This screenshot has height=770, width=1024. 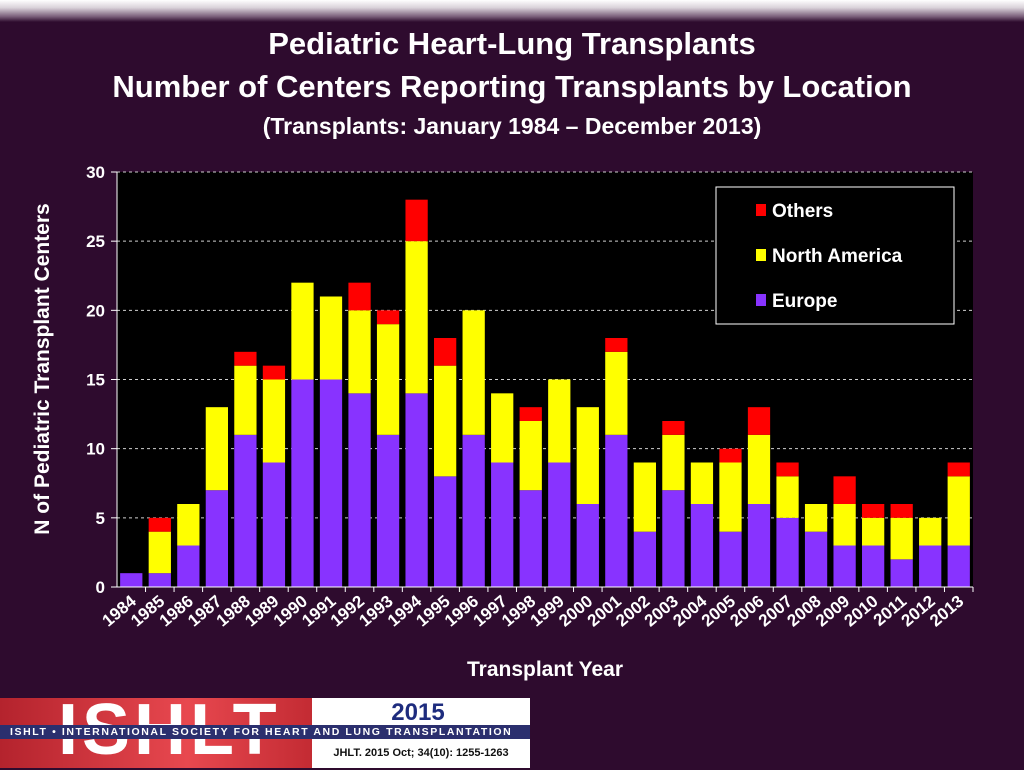 I want to click on legend: Others North America Europe, so click(x=835, y=255).